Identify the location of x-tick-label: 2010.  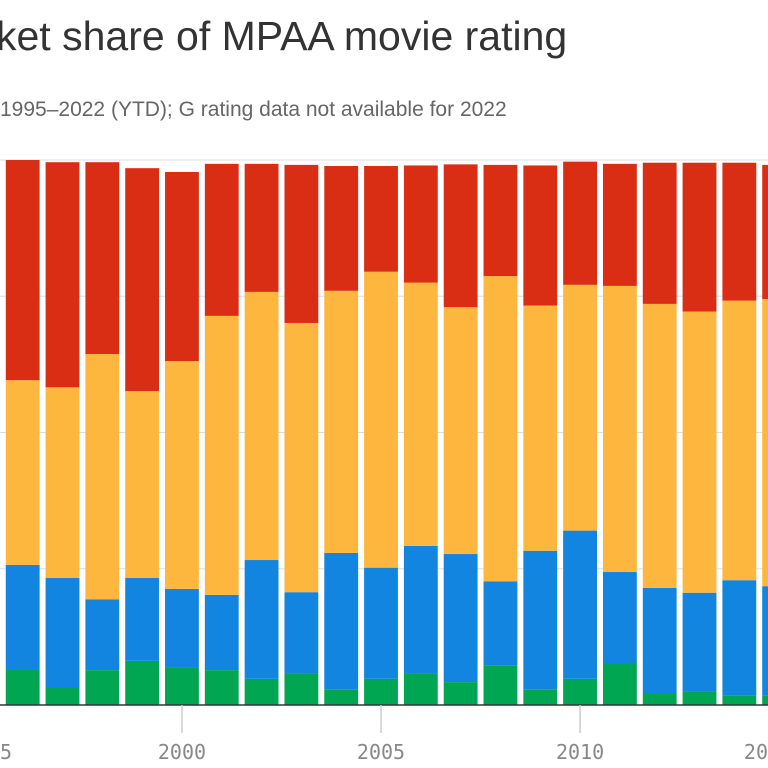
(580, 752).